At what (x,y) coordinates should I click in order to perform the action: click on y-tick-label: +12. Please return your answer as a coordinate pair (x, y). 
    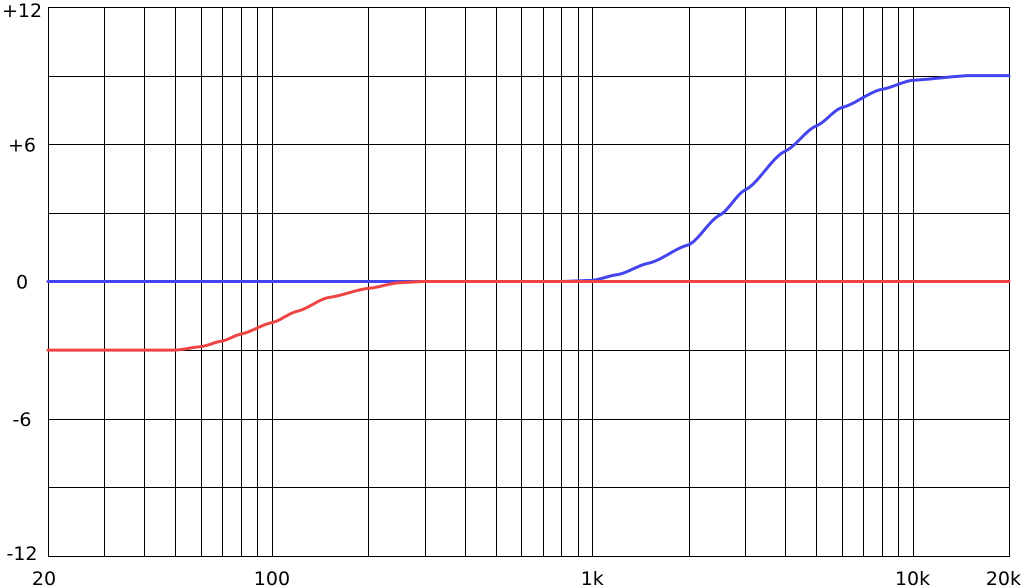
    Looking at the image, I should click on (22, 11).